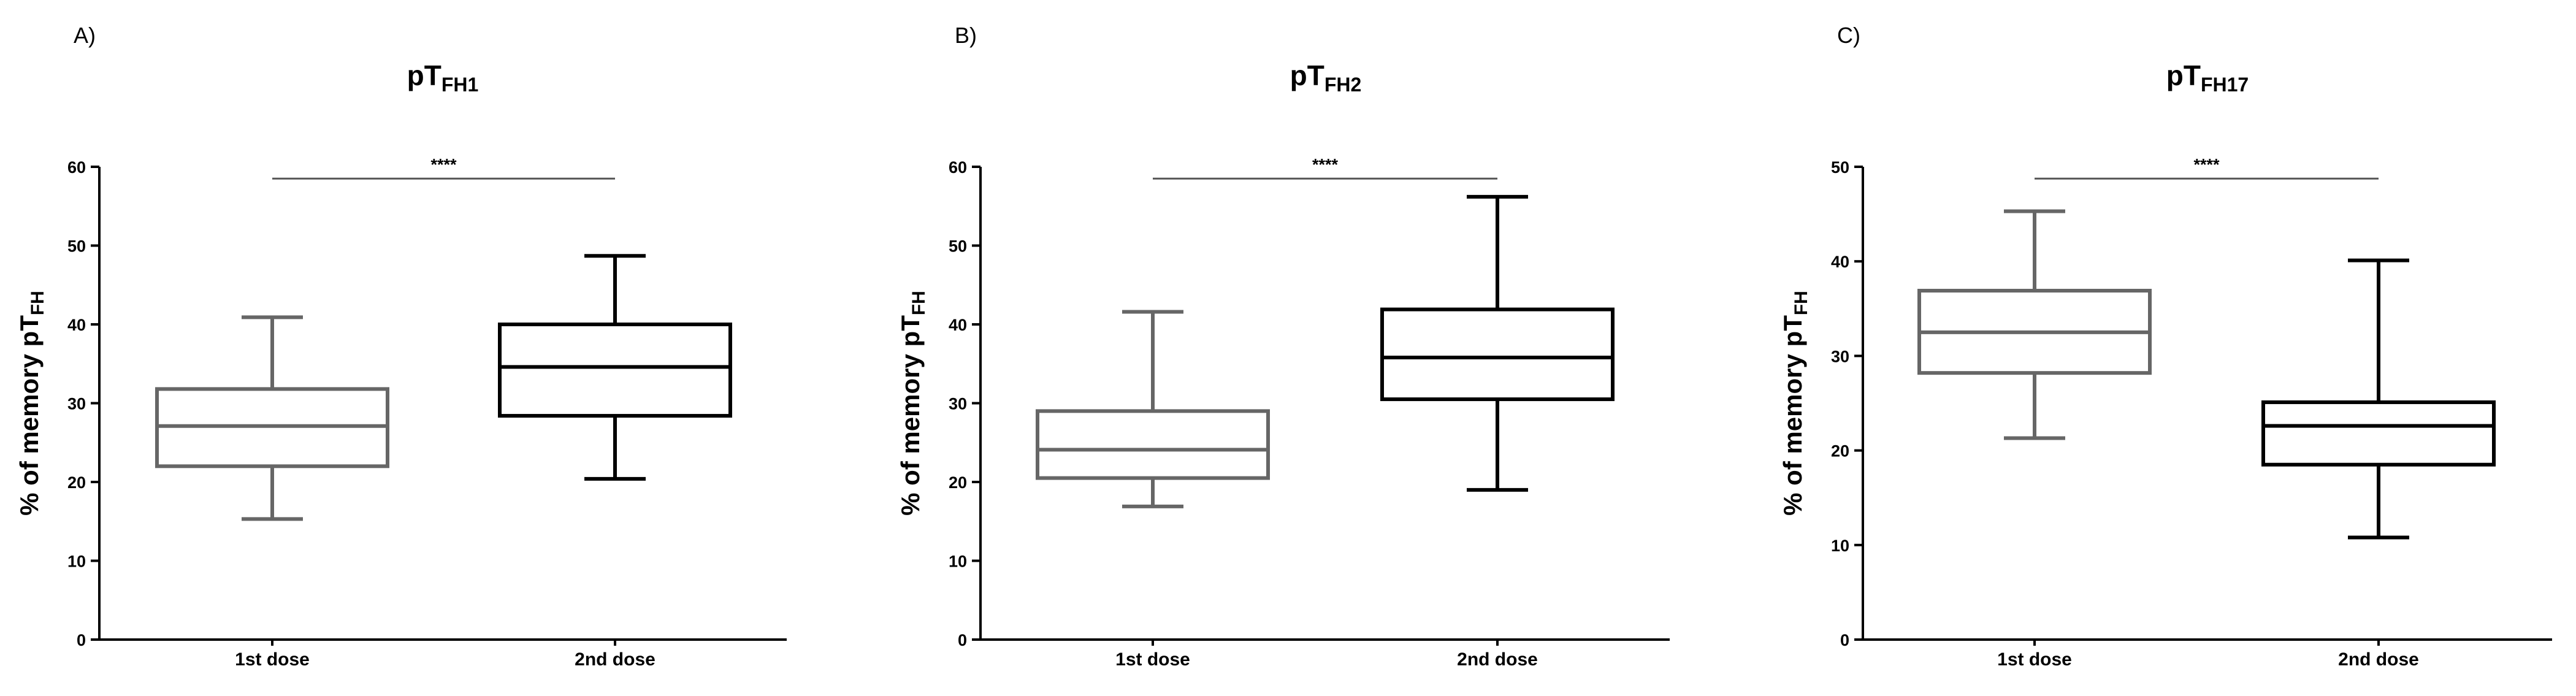  What do you see at coordinates (85, 35) in the screenshot?
I see `panel-letter: A)` at bounding box center [85, 35].